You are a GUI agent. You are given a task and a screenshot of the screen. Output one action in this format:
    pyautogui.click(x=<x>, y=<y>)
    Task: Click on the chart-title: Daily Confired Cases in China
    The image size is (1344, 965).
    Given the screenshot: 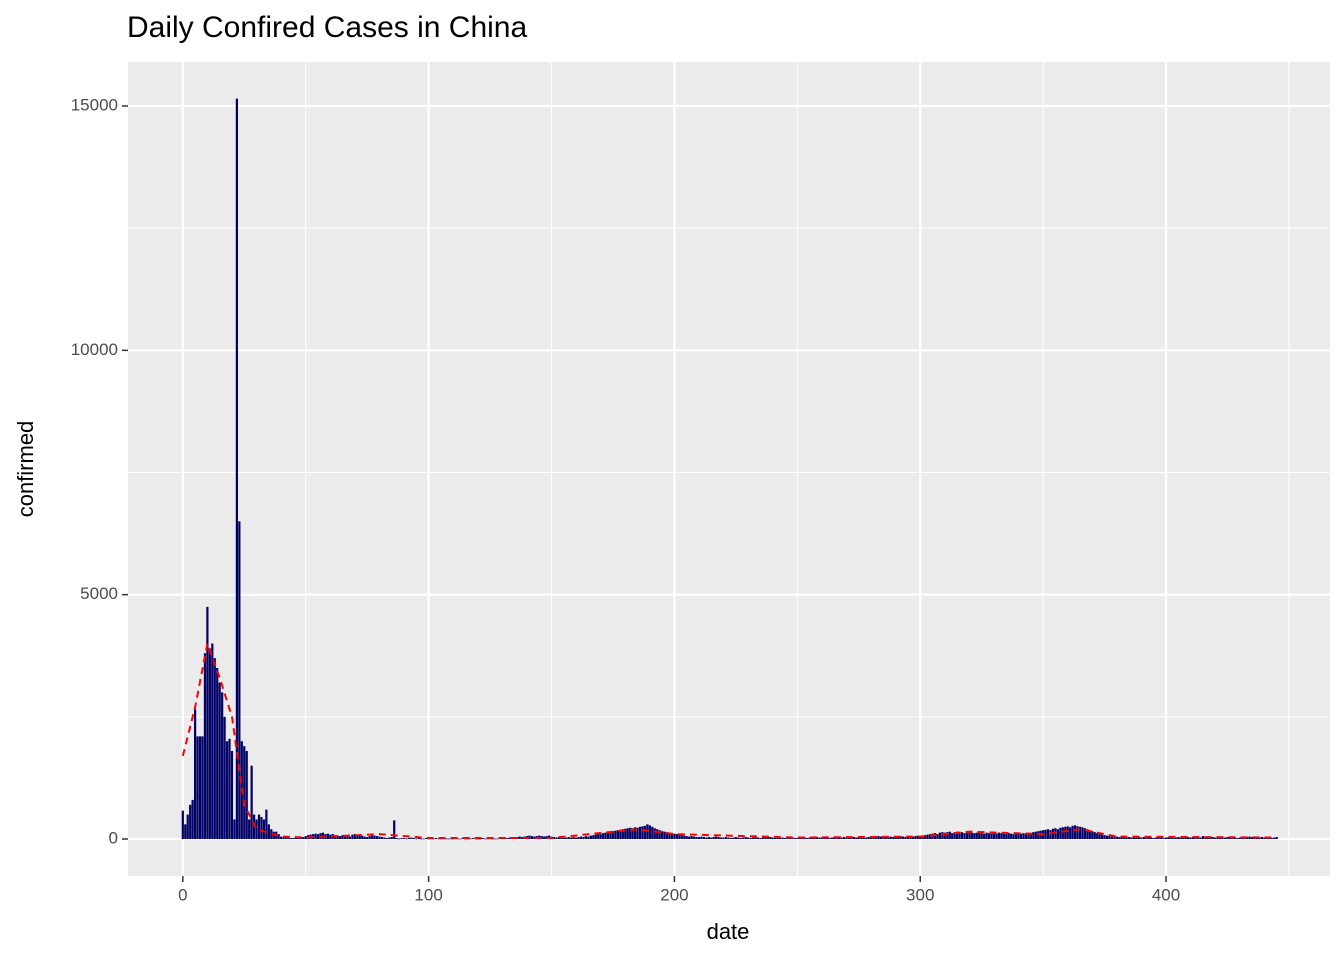 What is the action you would take?
    pyautogui.click(x=327, y=27)
    